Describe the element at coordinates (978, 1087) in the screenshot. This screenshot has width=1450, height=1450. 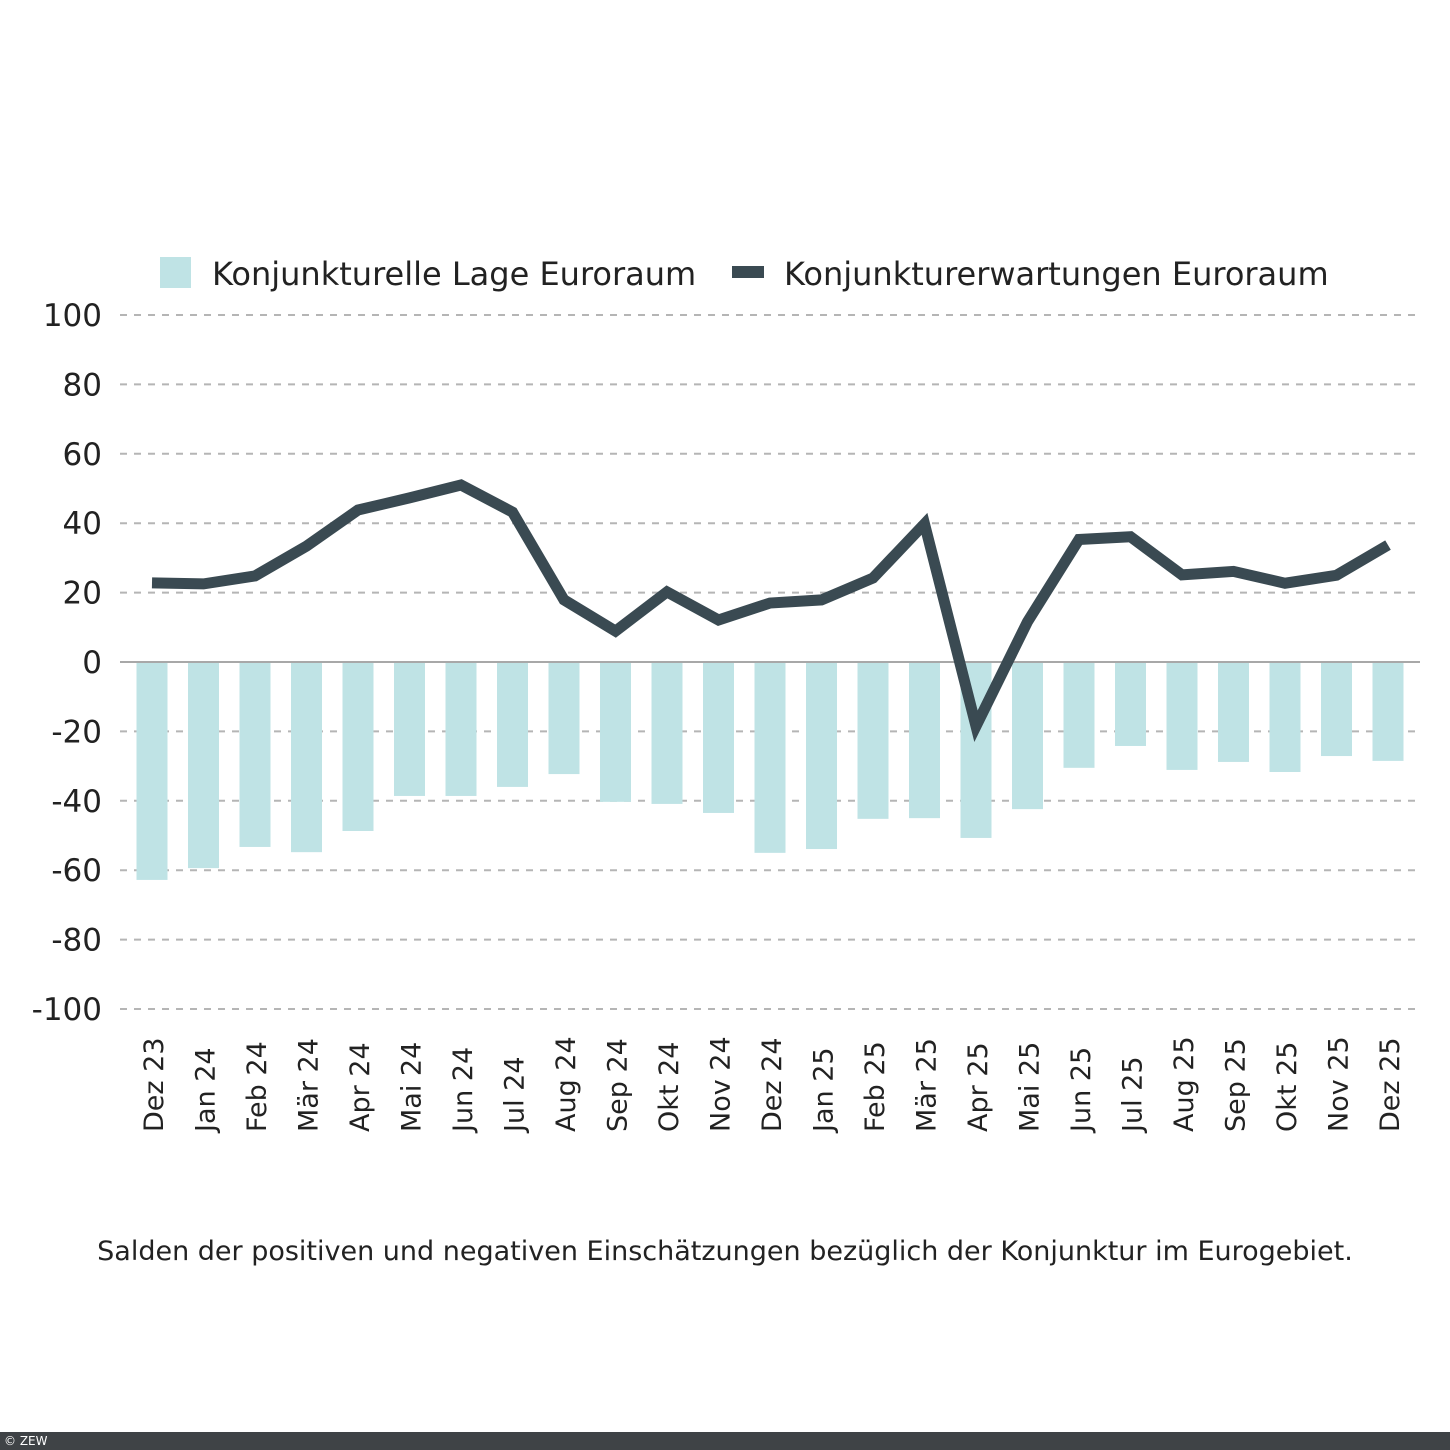
I see `x-tick-label: Apr 25` at that location.